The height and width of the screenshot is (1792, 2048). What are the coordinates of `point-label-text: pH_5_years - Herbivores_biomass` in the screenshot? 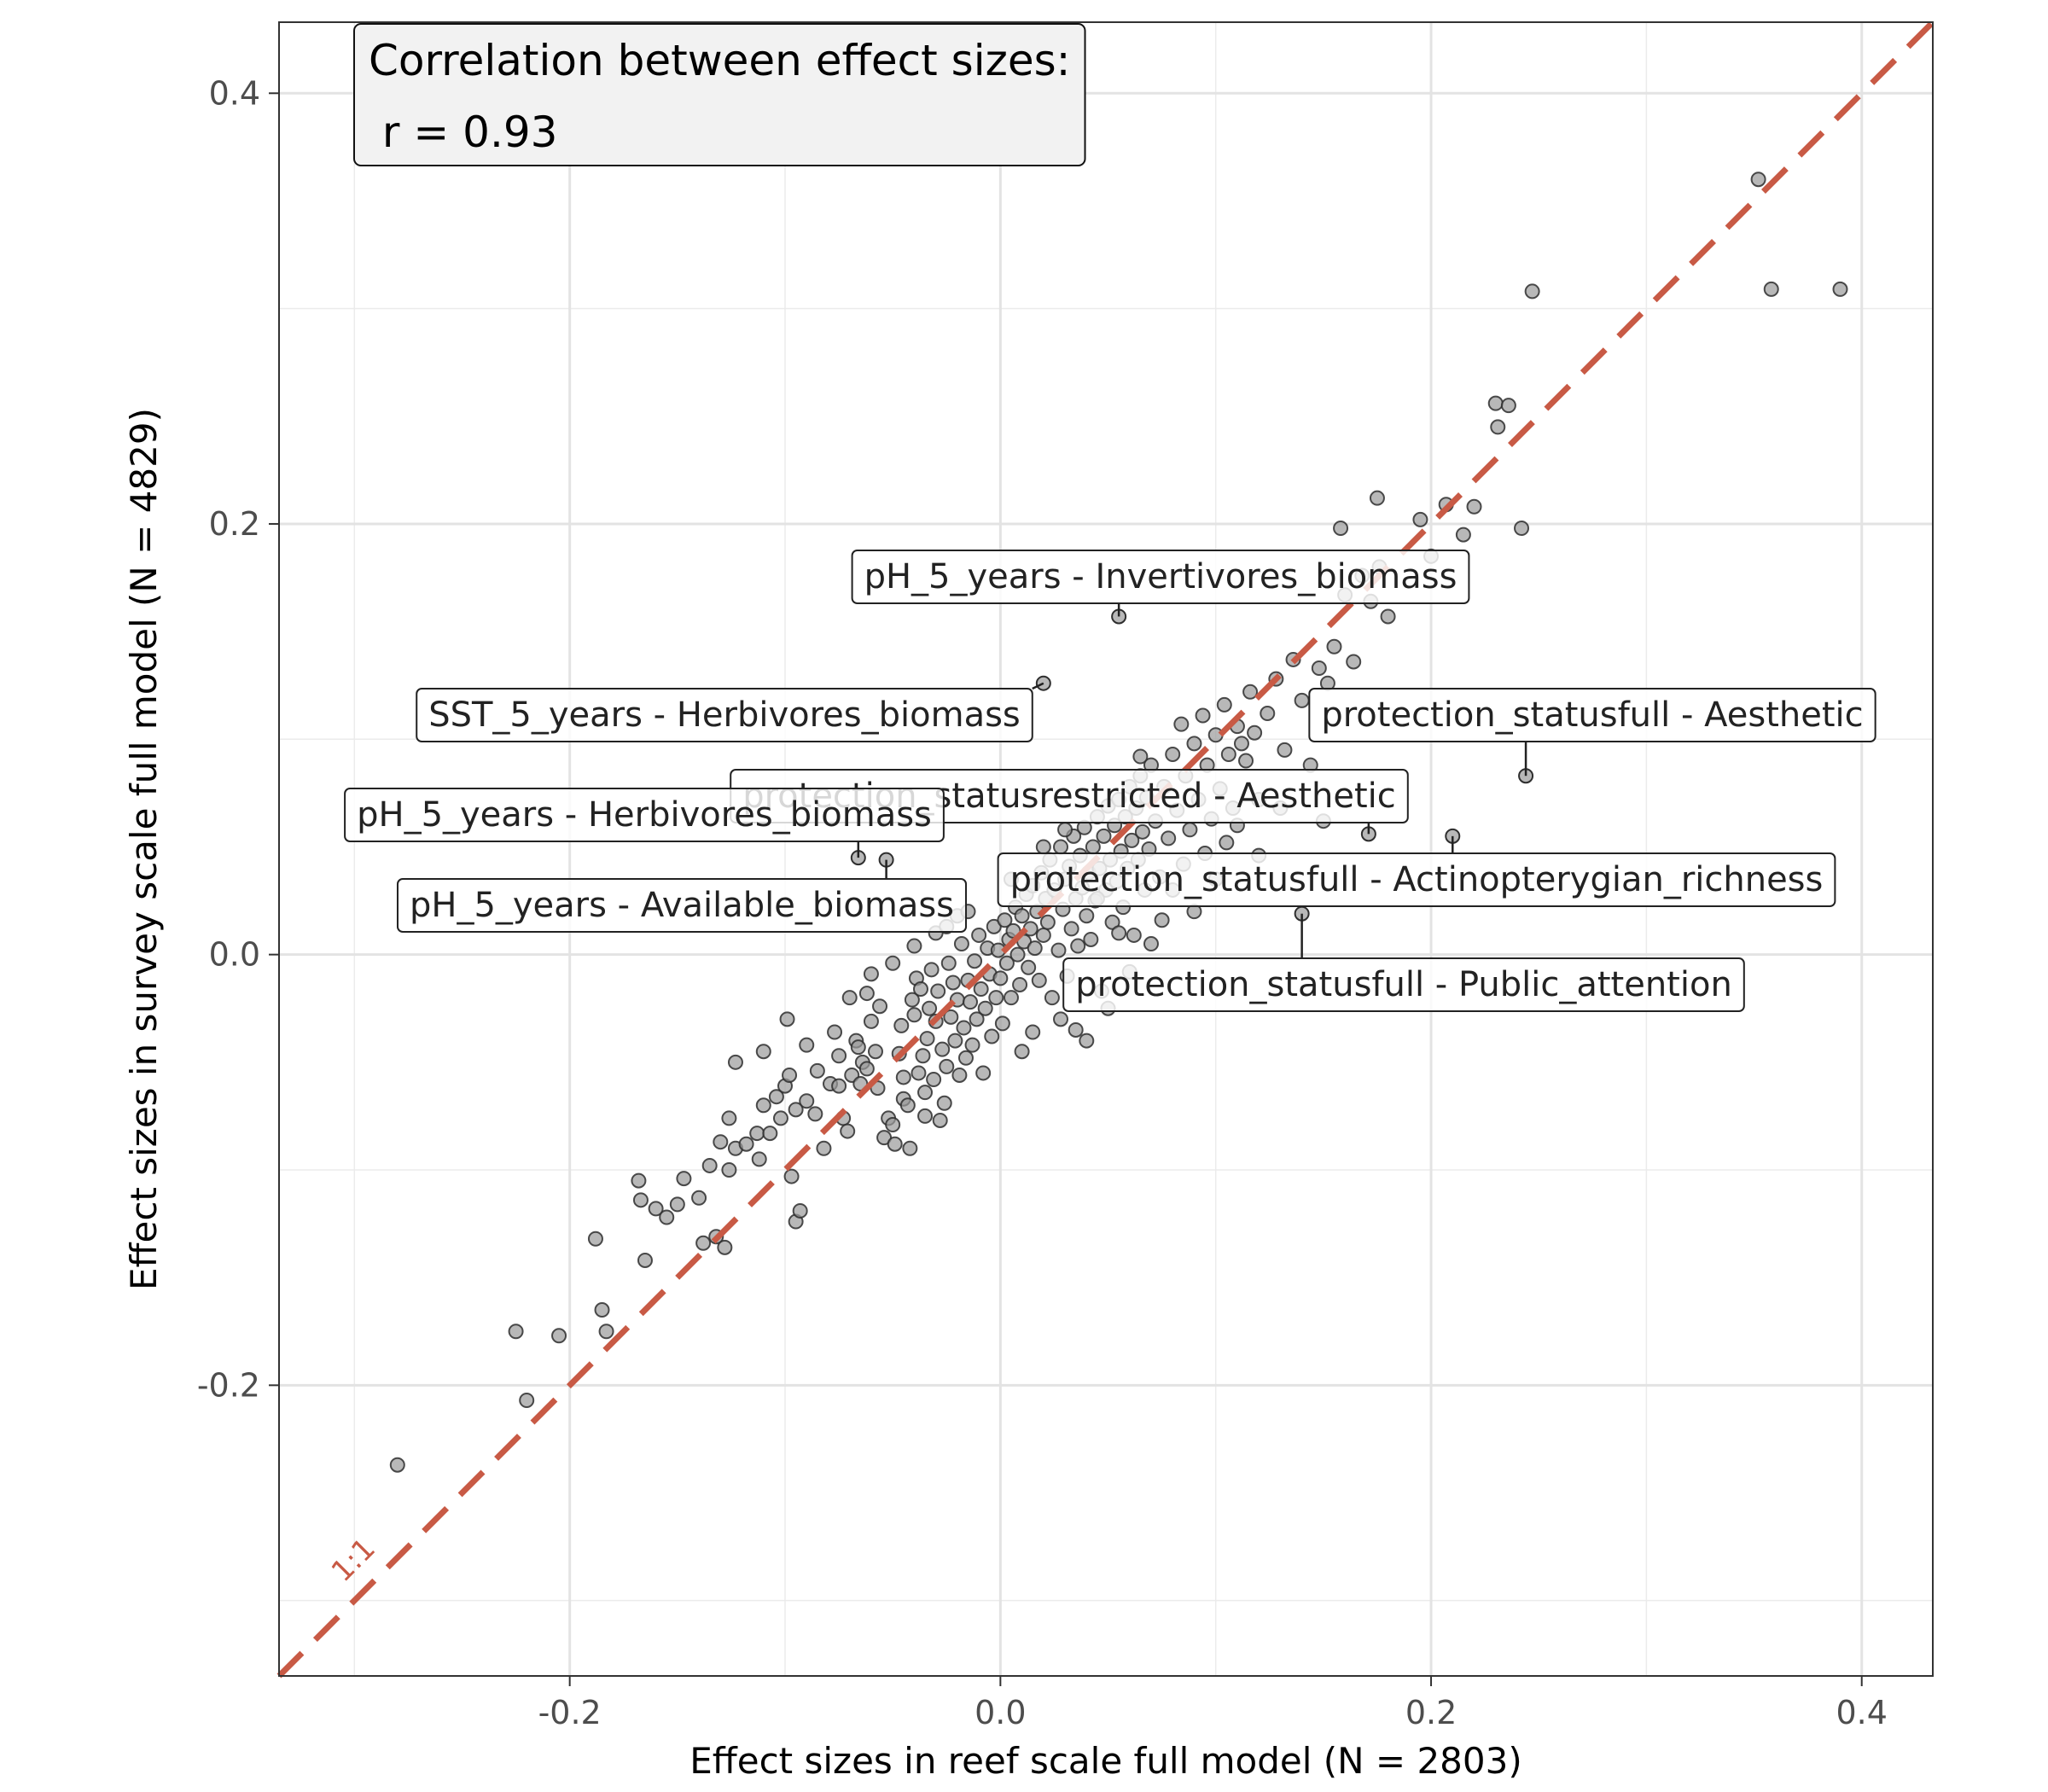 It's located at (644, 815).